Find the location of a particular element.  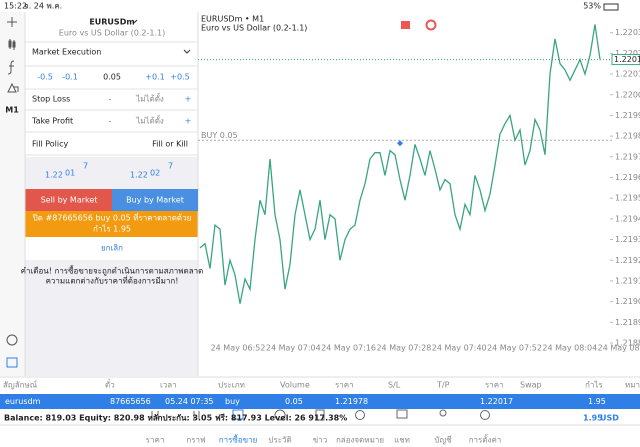

table-header: T/P is located at coordinates (443, 385).